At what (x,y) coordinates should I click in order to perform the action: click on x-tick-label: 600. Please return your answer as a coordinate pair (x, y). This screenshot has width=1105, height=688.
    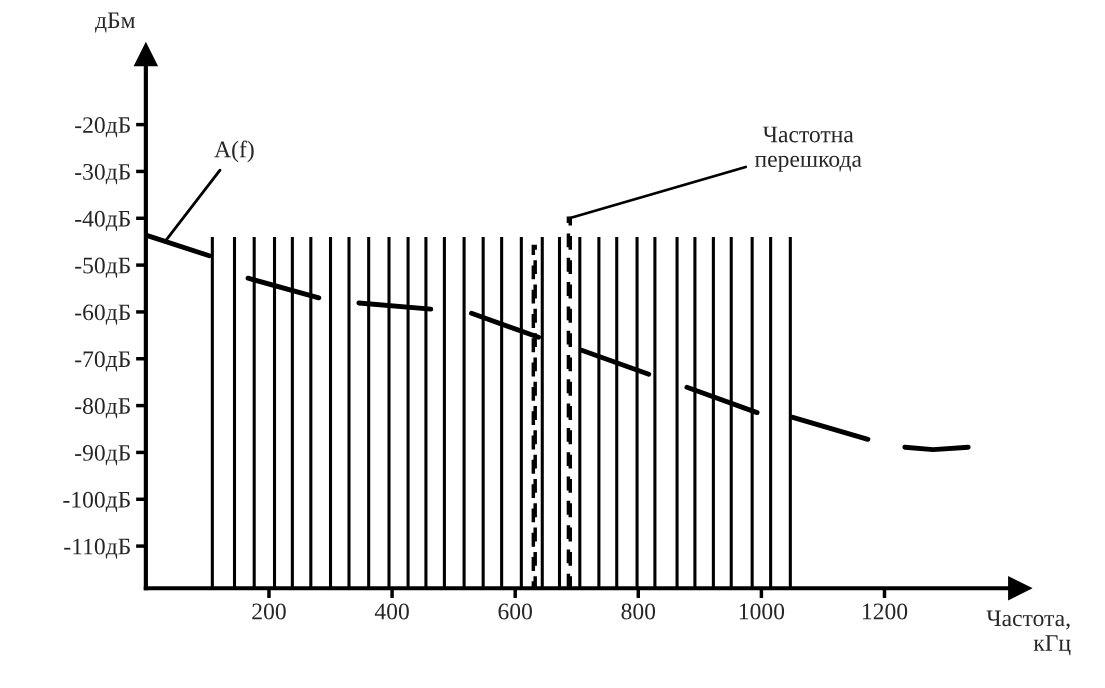
    Looking at the image, I should click on (515, 611).